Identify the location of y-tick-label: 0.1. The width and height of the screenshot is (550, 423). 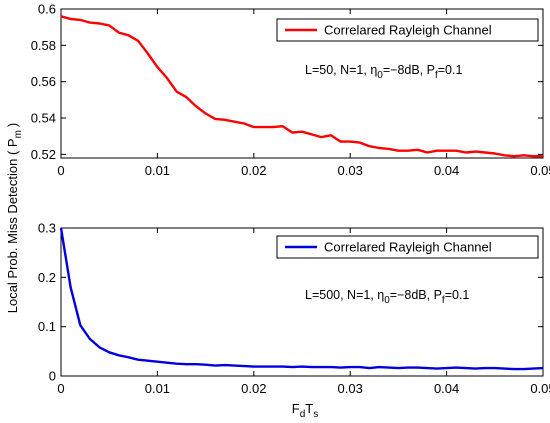
(47, 326).